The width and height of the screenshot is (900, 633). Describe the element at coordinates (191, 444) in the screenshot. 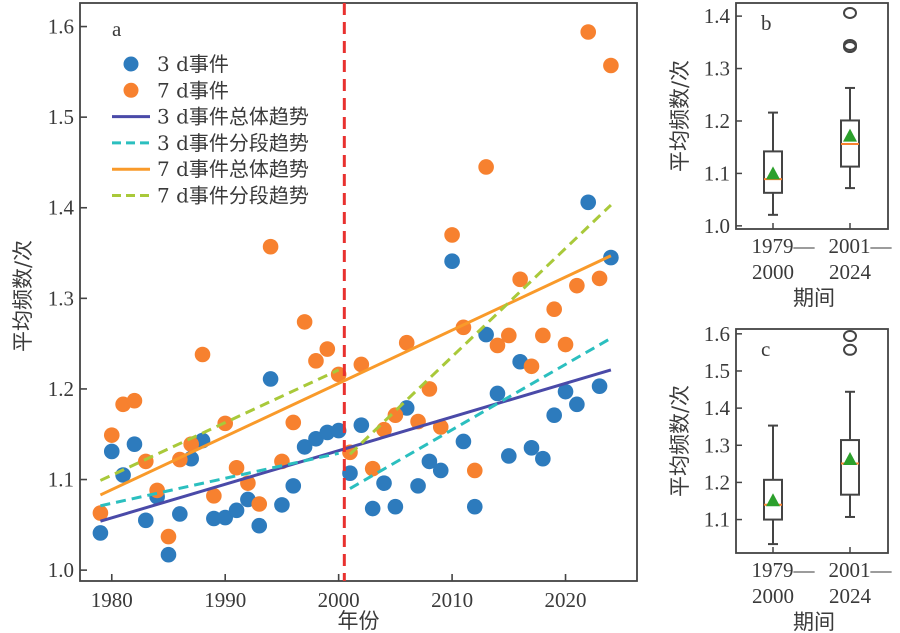

I see `data-point-1987` at that location.